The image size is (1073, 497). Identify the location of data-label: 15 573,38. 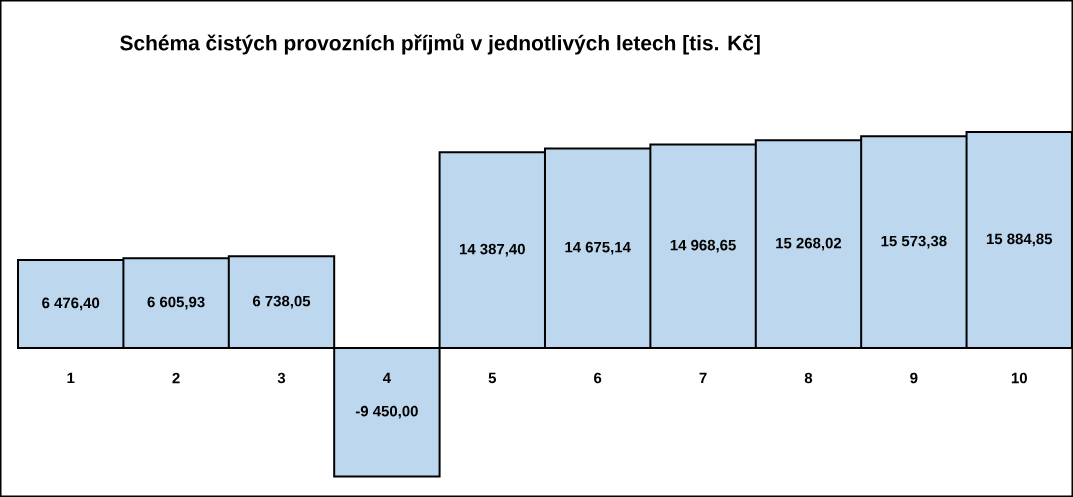
(914, 242).